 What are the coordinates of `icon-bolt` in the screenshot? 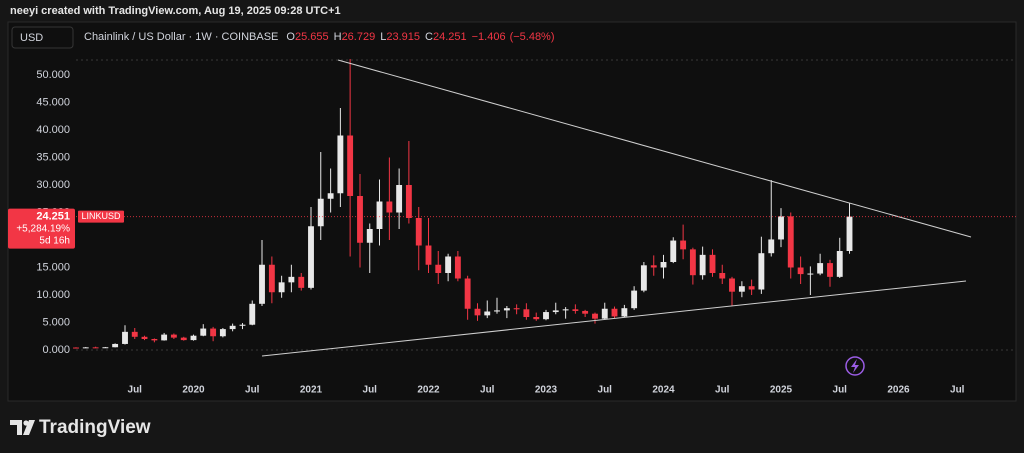 It's located at (855, 366).